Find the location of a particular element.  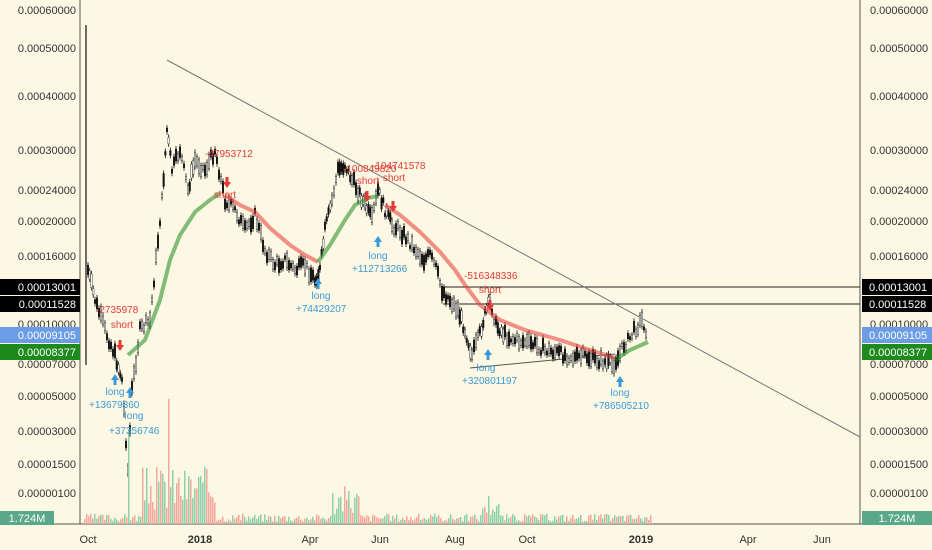

left-axis-tick: 0.00000100 is located at coordinates (47, 494).